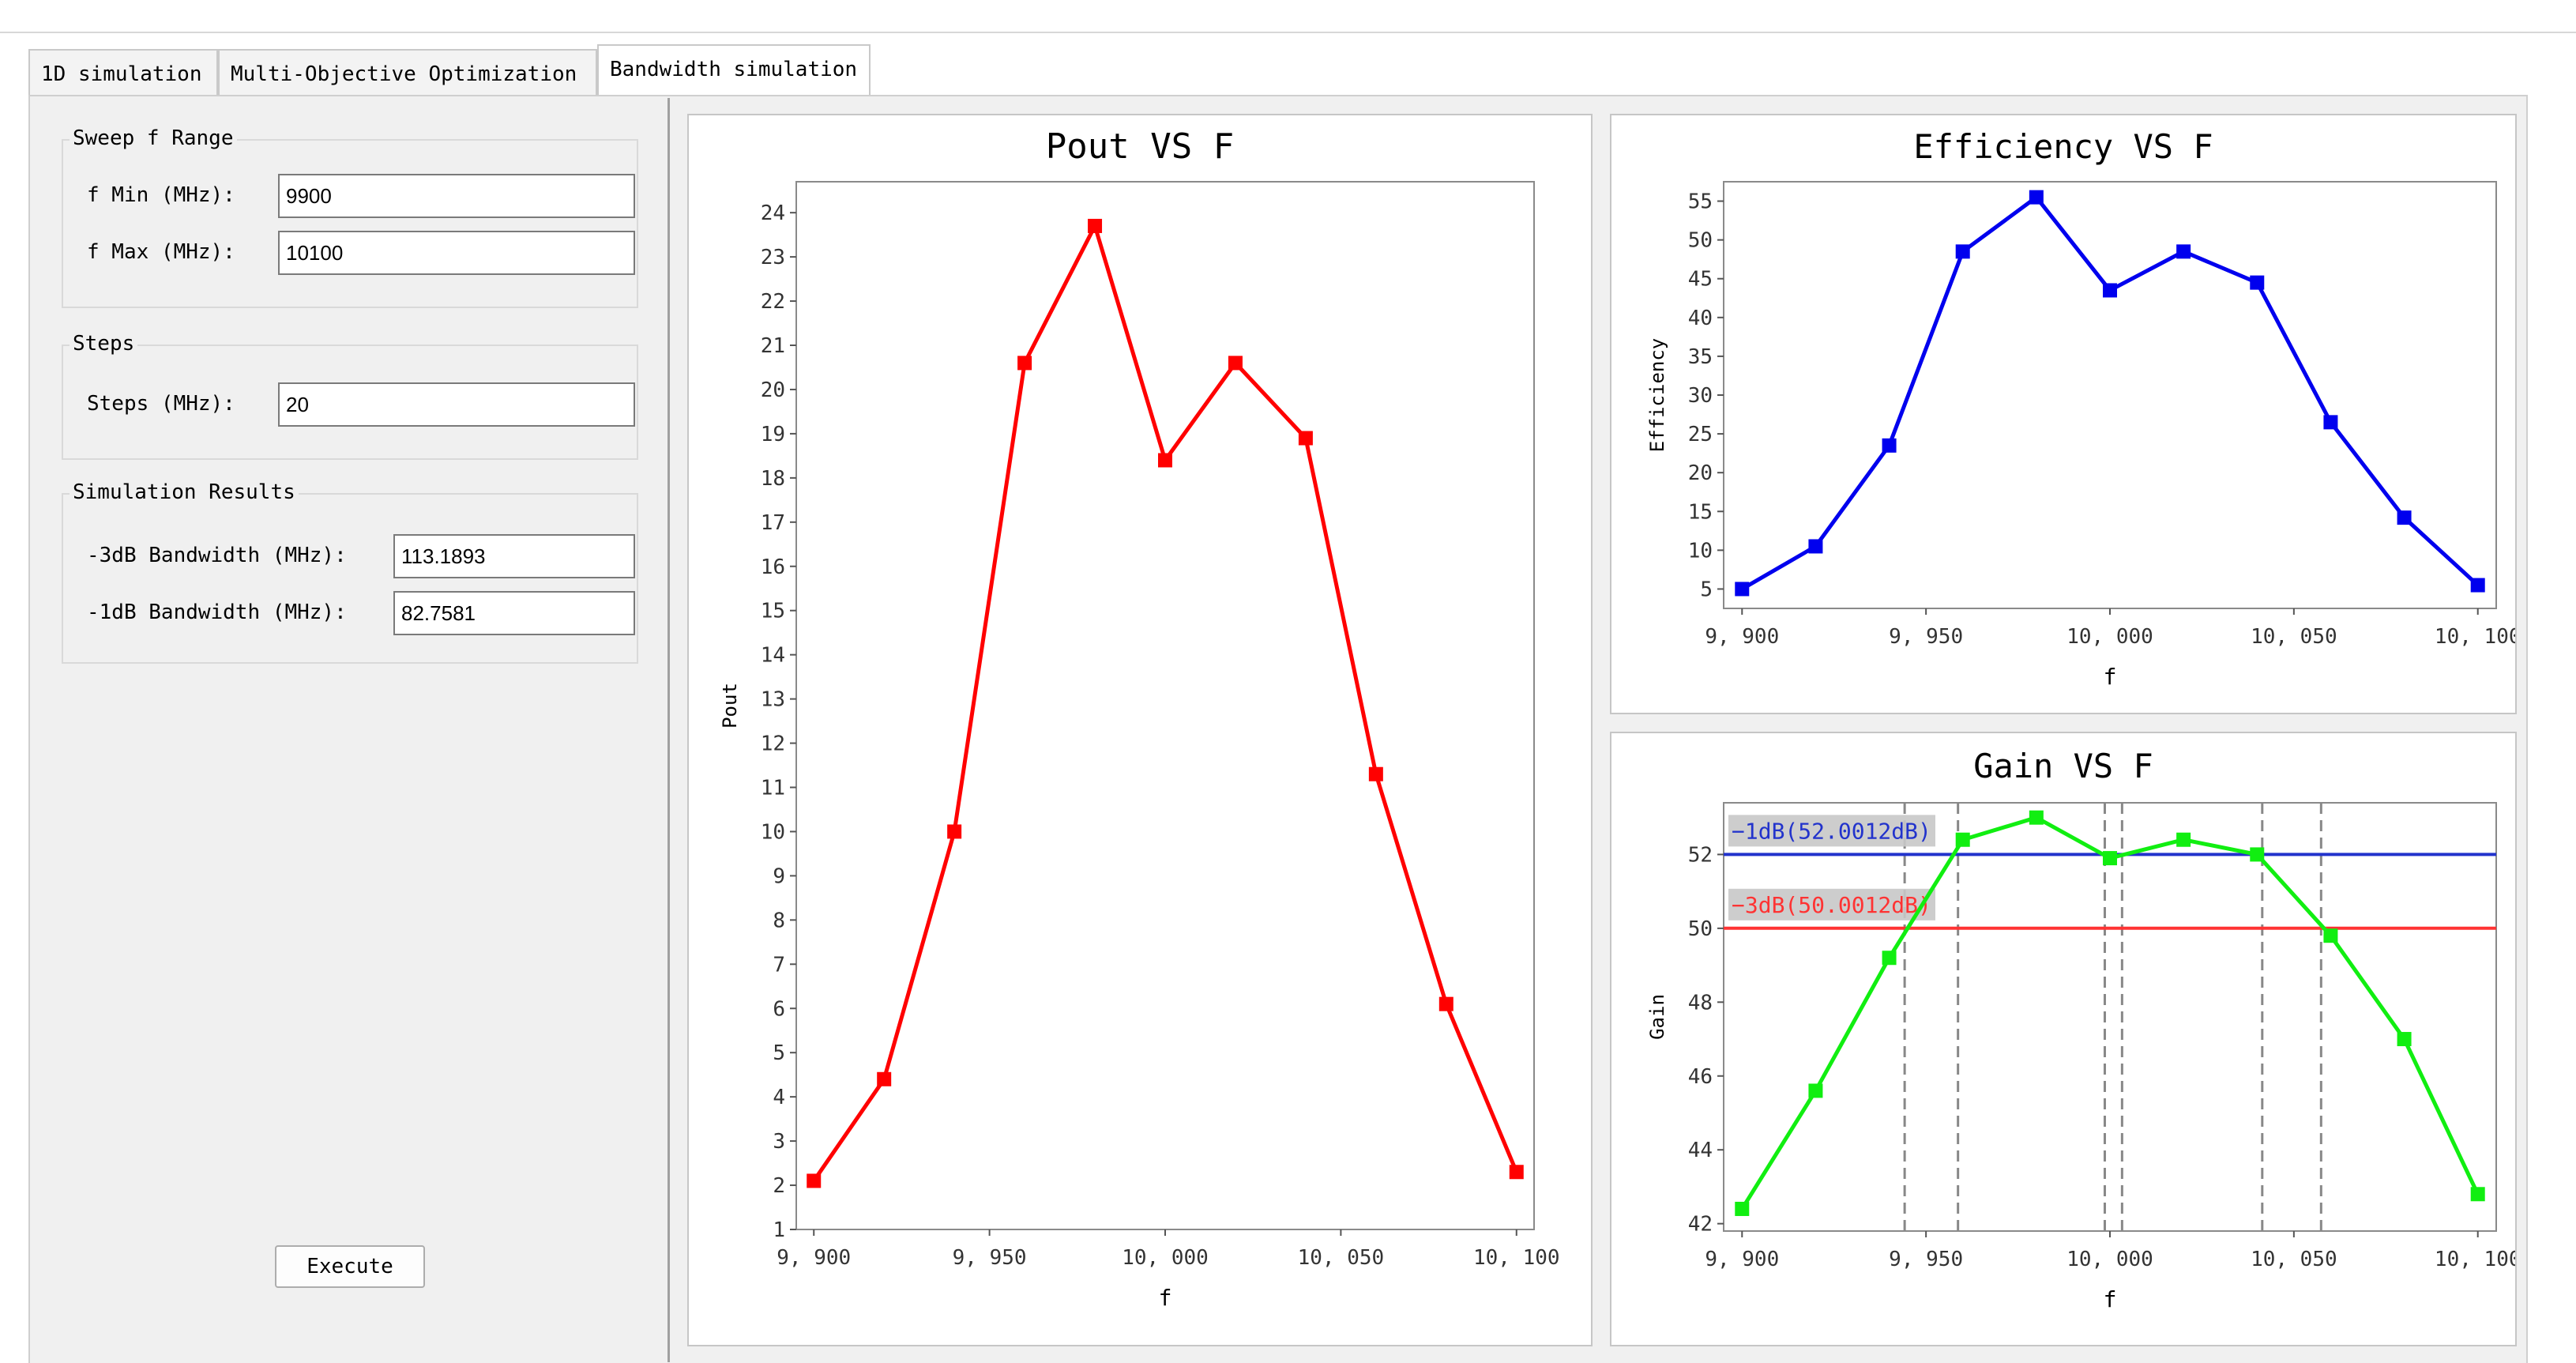 The image size is (2576, 1363). I want to click on eff-x-axis-label: f, so click(2111, 677).